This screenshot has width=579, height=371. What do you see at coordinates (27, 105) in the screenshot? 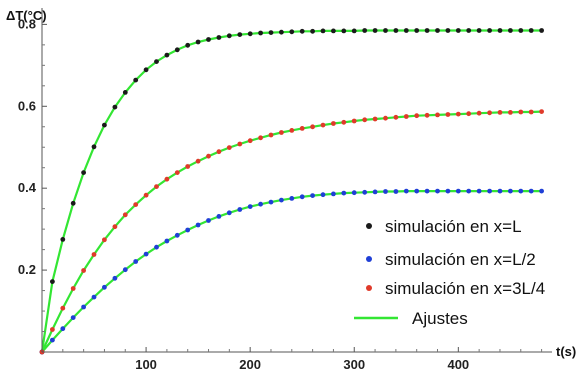
I see `y-tick-label: 0.6` at bounding box center [27, 105].